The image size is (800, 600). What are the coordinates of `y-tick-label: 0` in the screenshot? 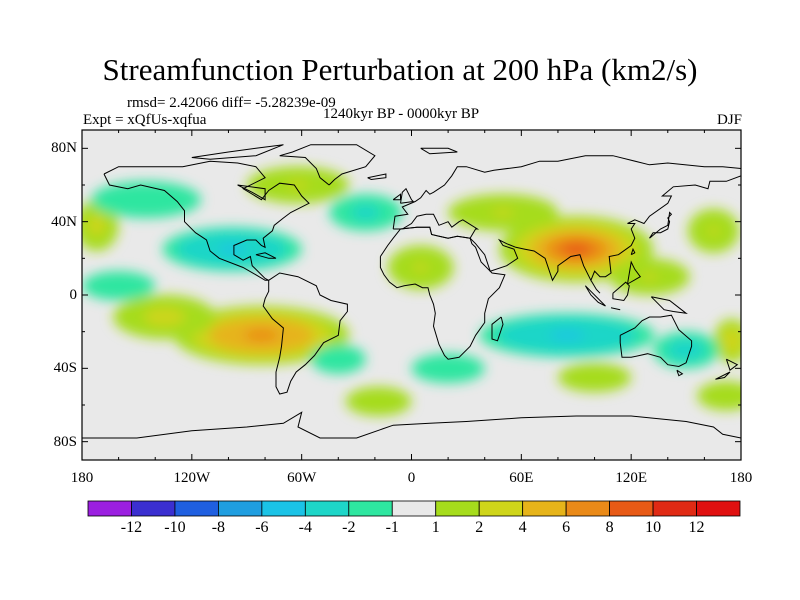 It's located at (73, 295).